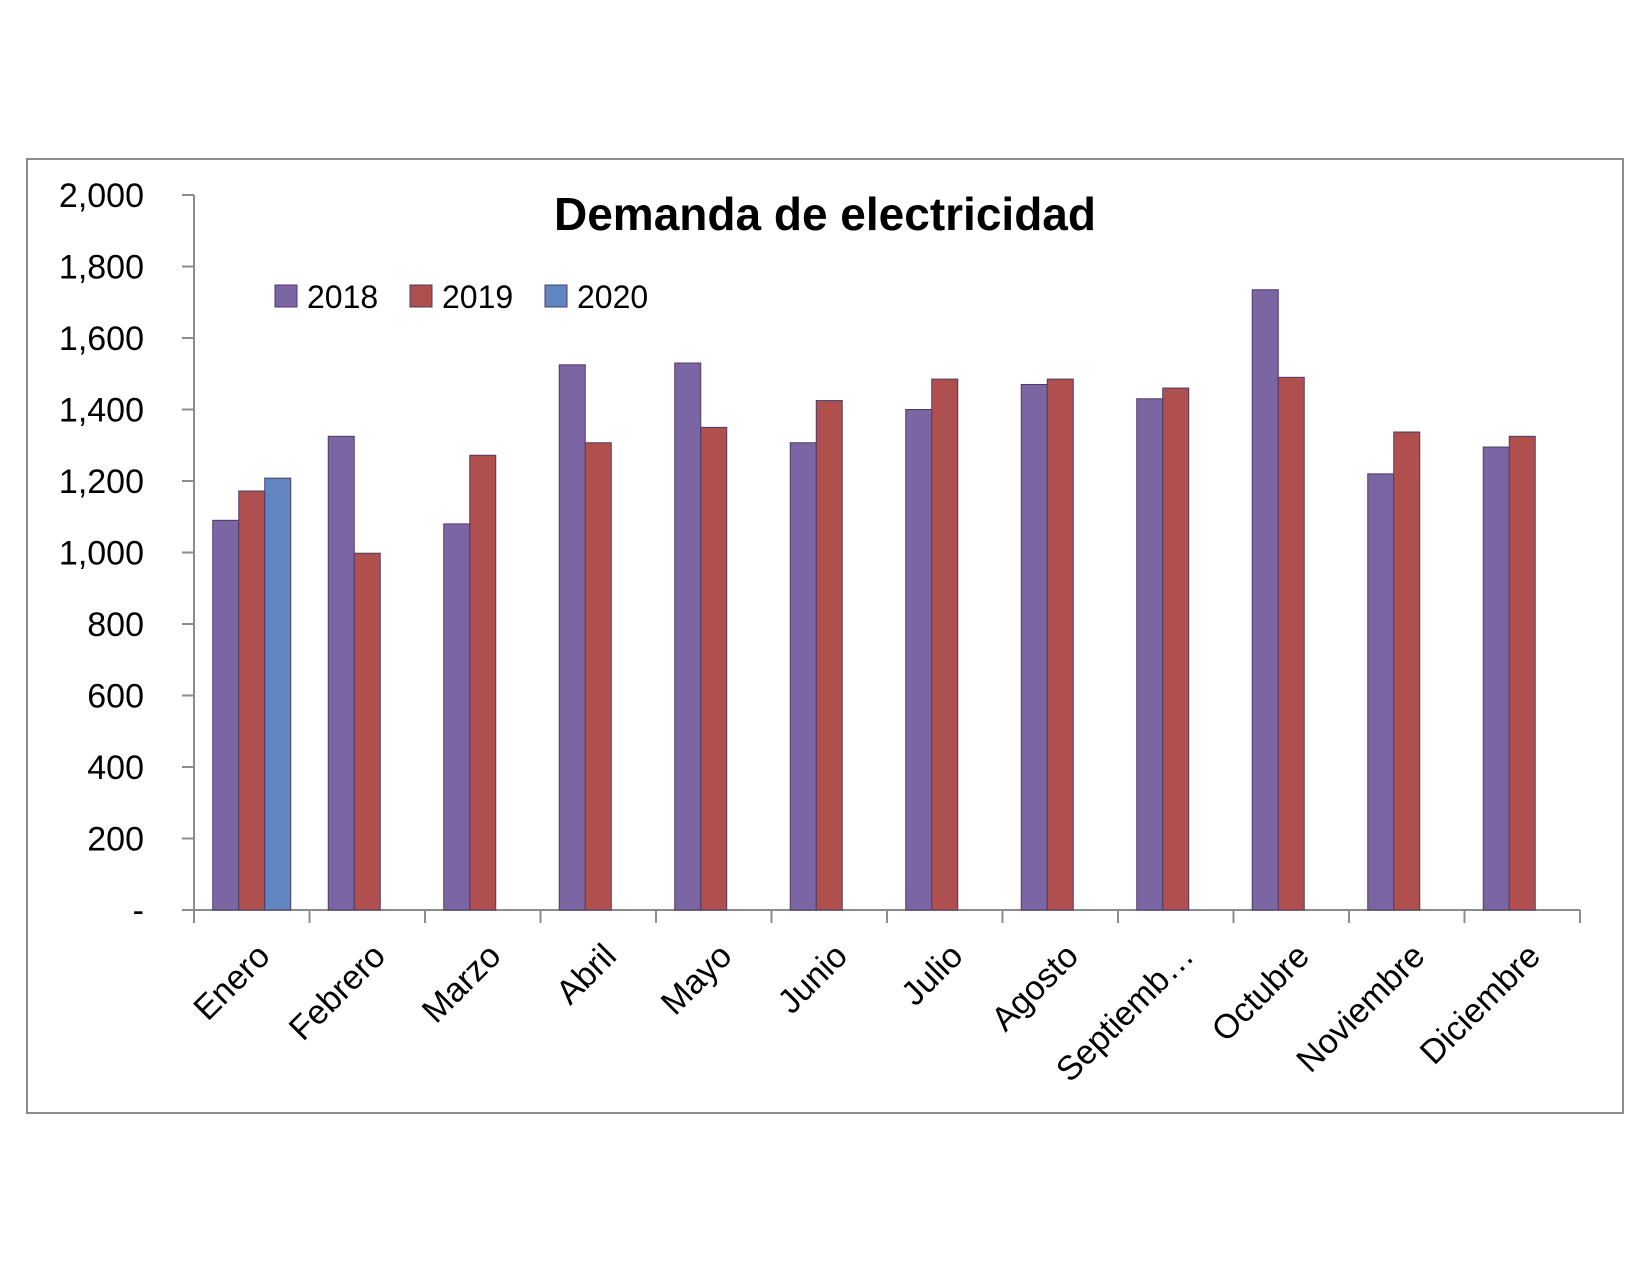  I want to click on y-tick-label: 1,400, so click(101, 411).